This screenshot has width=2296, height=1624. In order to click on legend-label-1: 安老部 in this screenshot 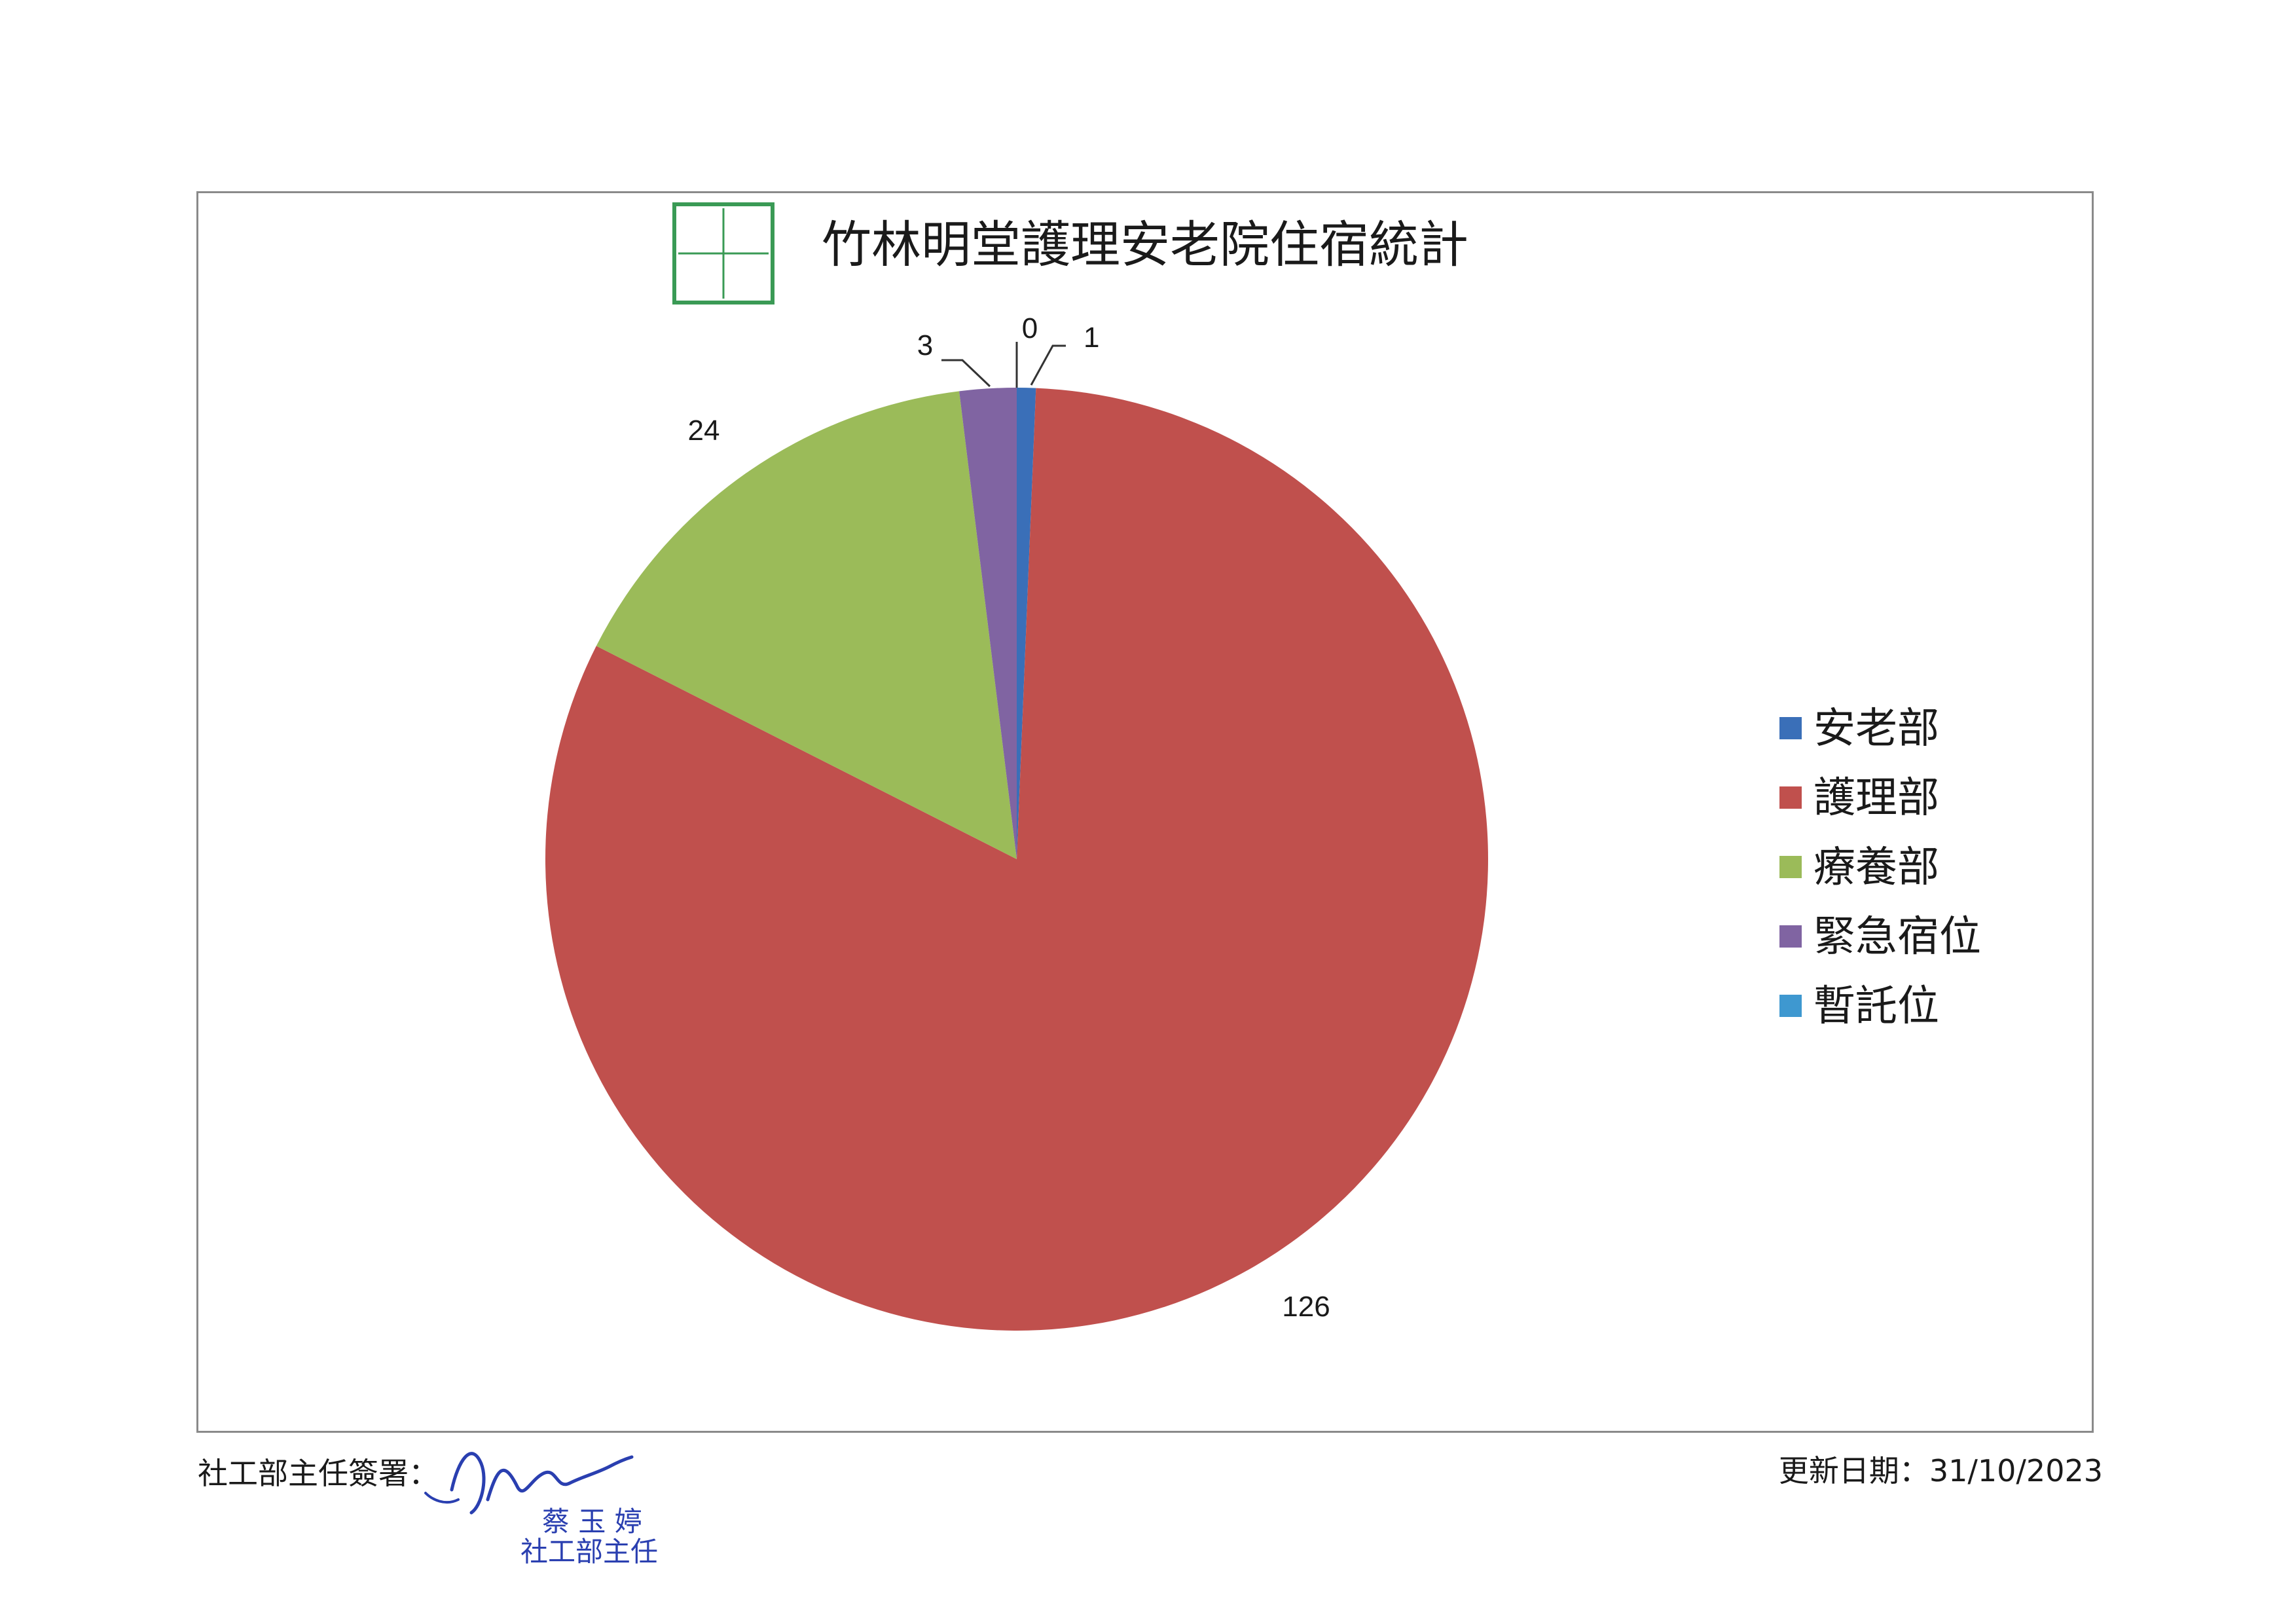, I will do `click(1876, 729)`.